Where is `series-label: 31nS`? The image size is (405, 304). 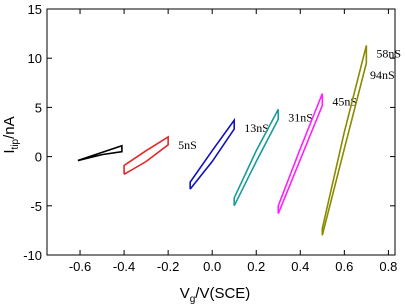
series-label: 31nS is located at coordinates (300, 117).